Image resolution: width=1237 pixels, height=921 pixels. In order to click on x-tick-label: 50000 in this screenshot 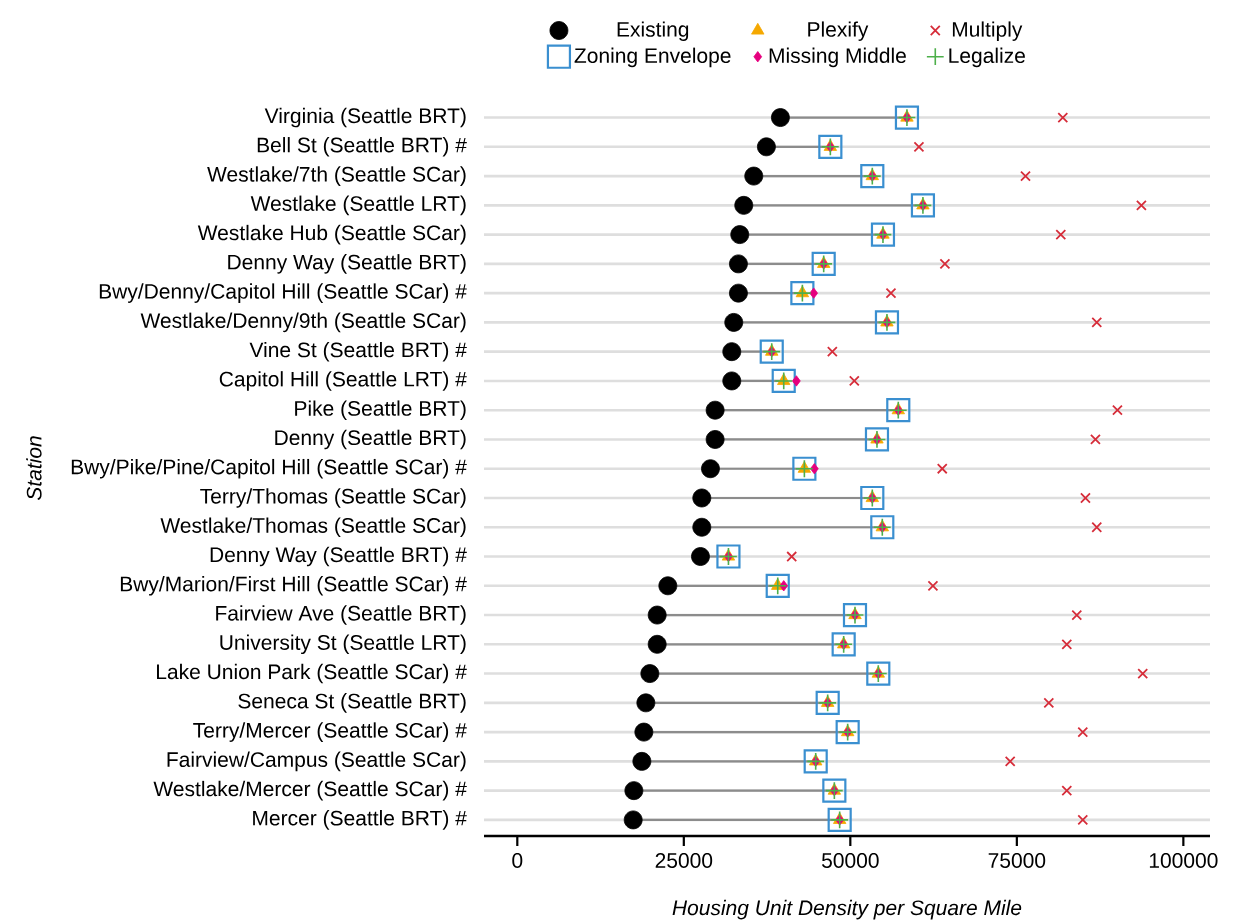, I will do `click(850, 860)`.